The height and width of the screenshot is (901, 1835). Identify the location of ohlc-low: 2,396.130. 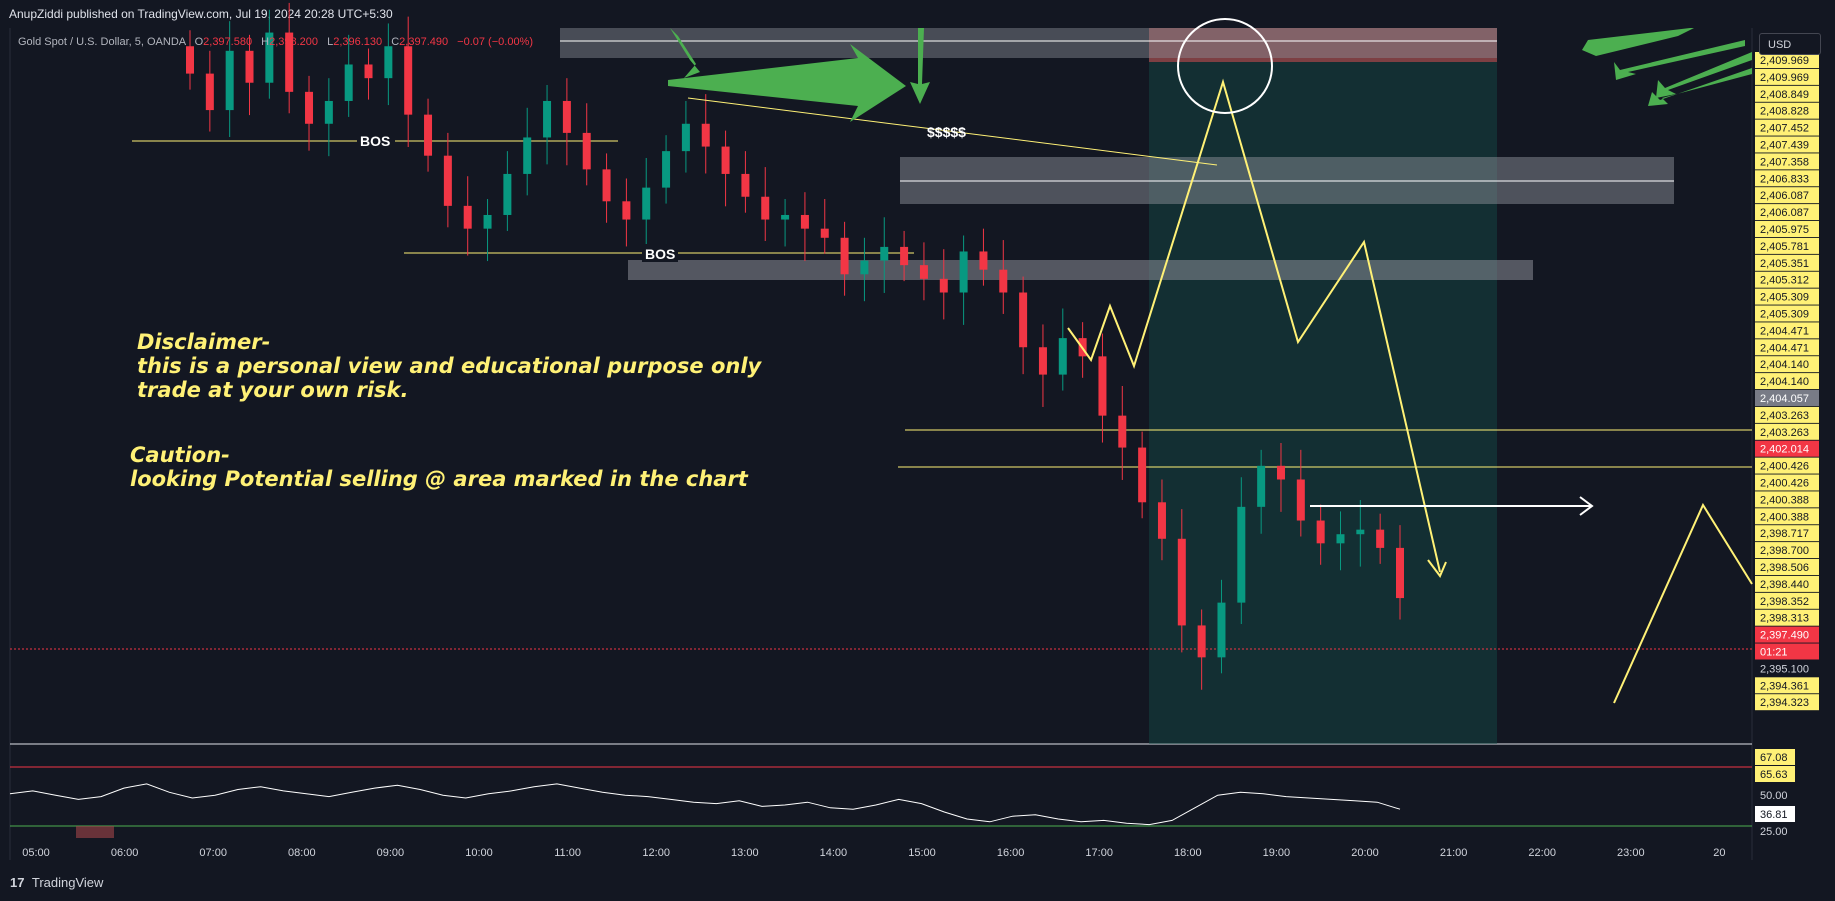
(357, 42).